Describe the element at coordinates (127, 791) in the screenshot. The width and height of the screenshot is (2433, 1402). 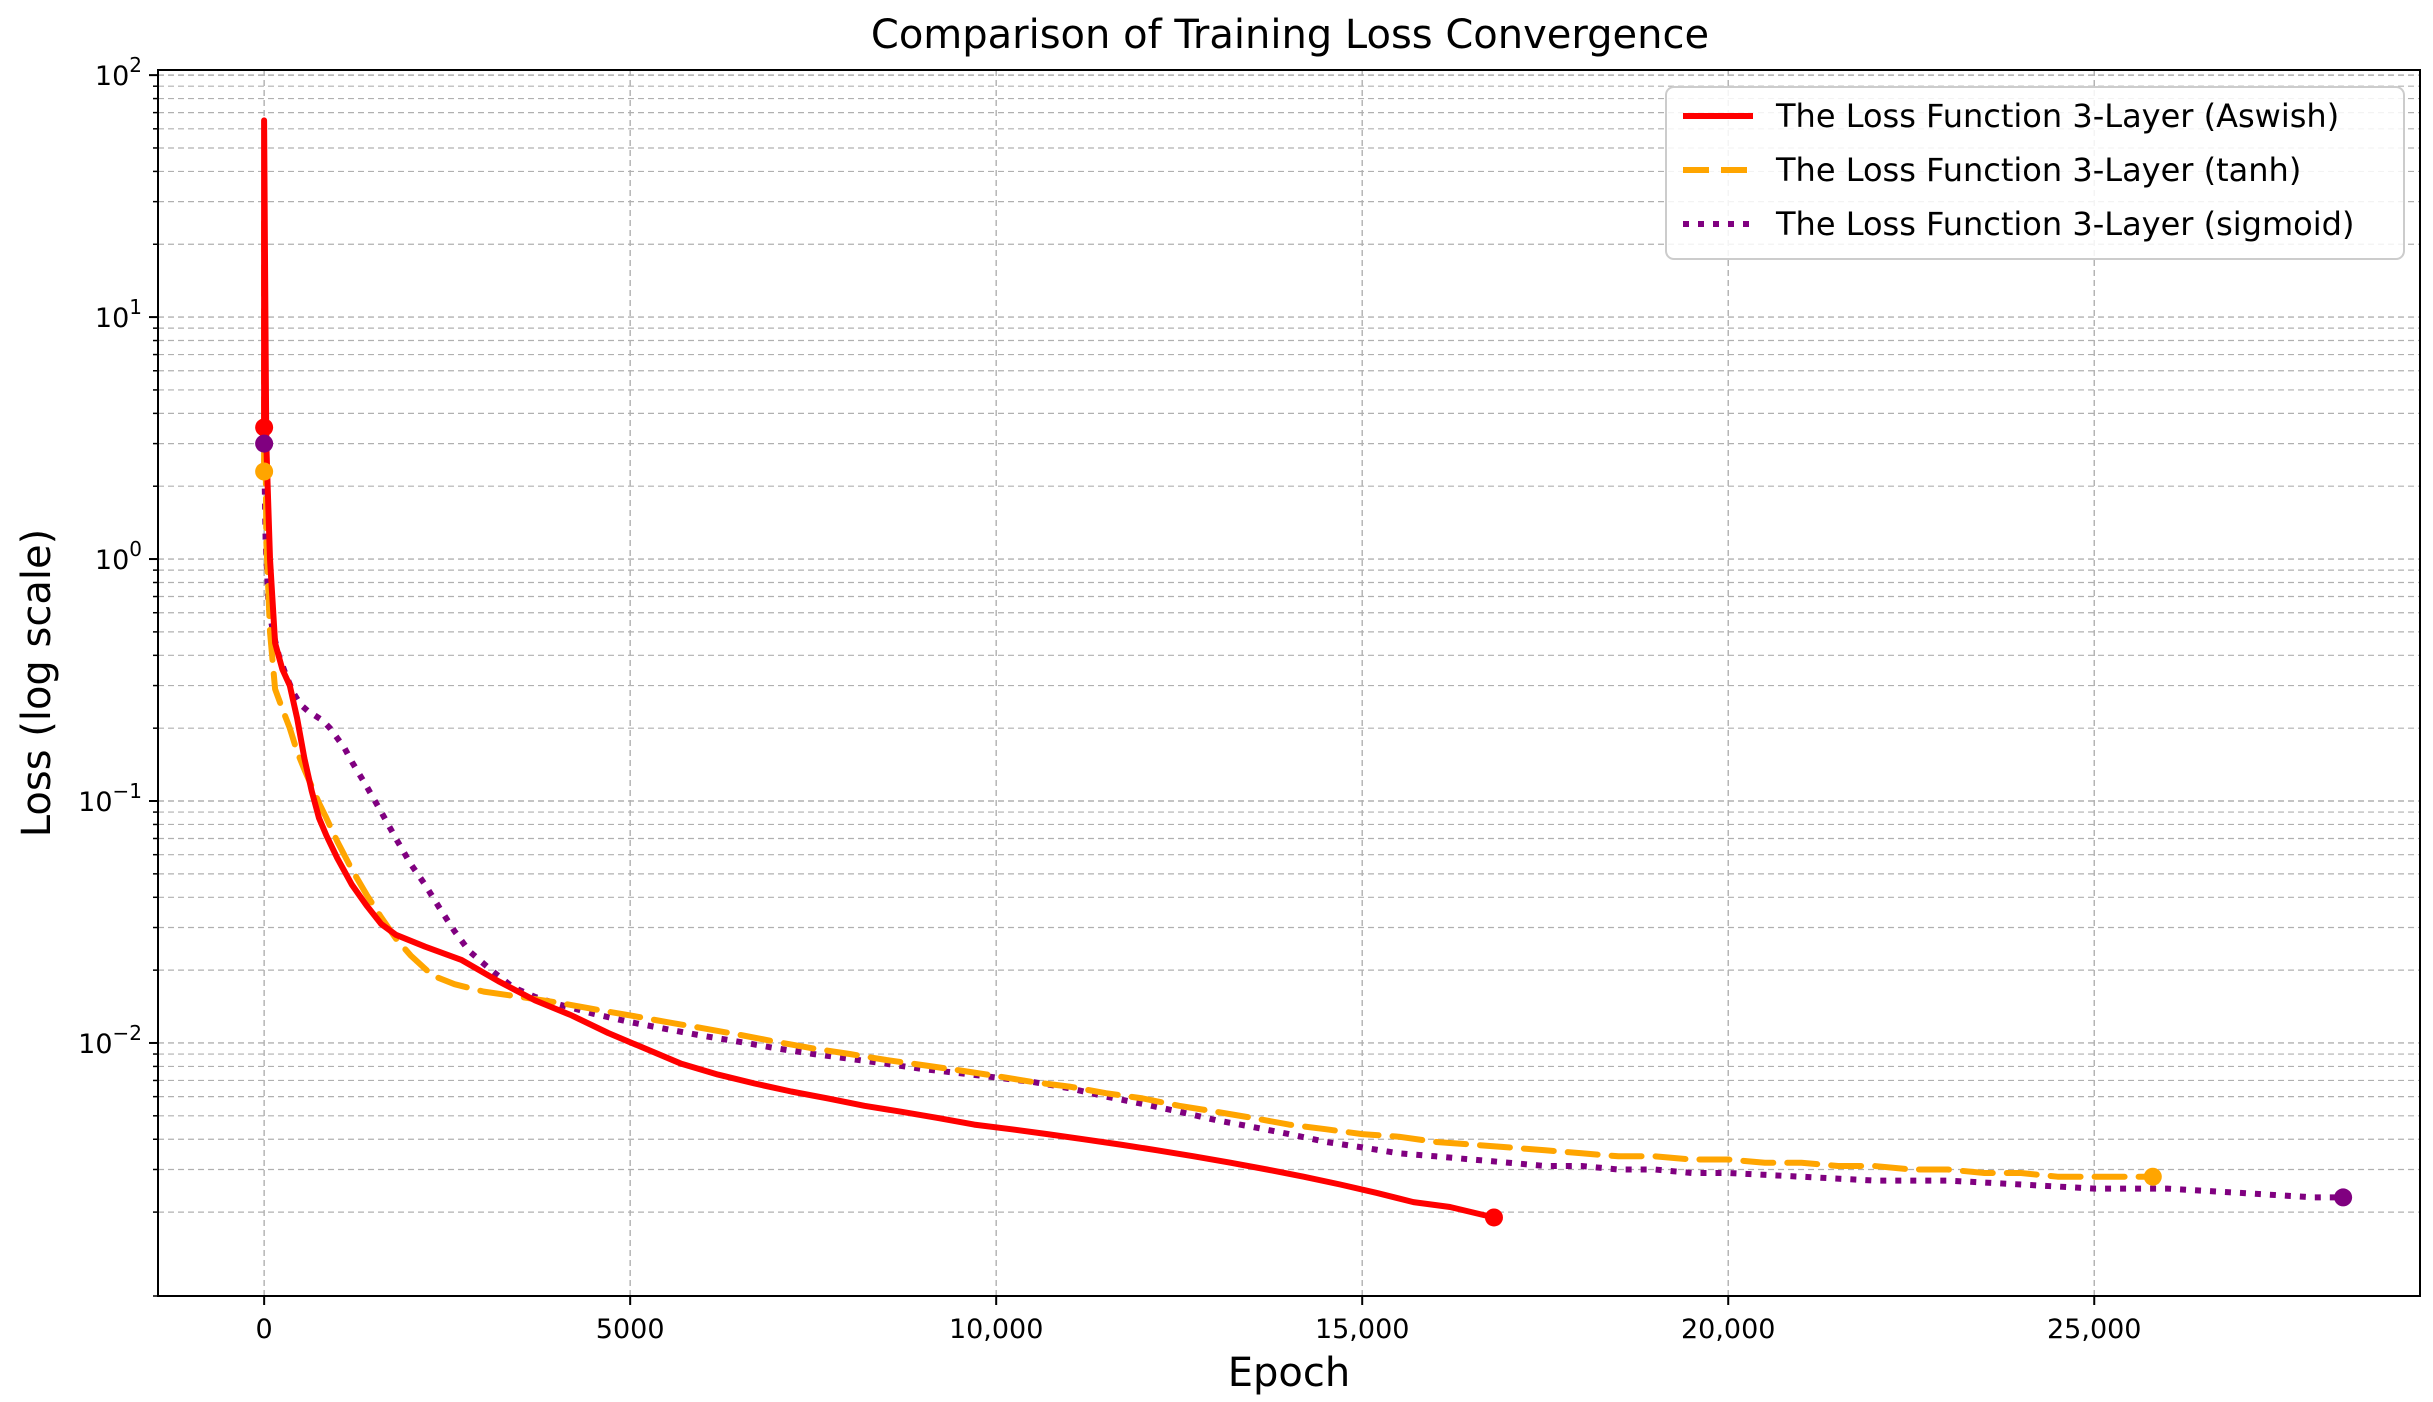
I see `y-tick-exponent: −1` at that location.